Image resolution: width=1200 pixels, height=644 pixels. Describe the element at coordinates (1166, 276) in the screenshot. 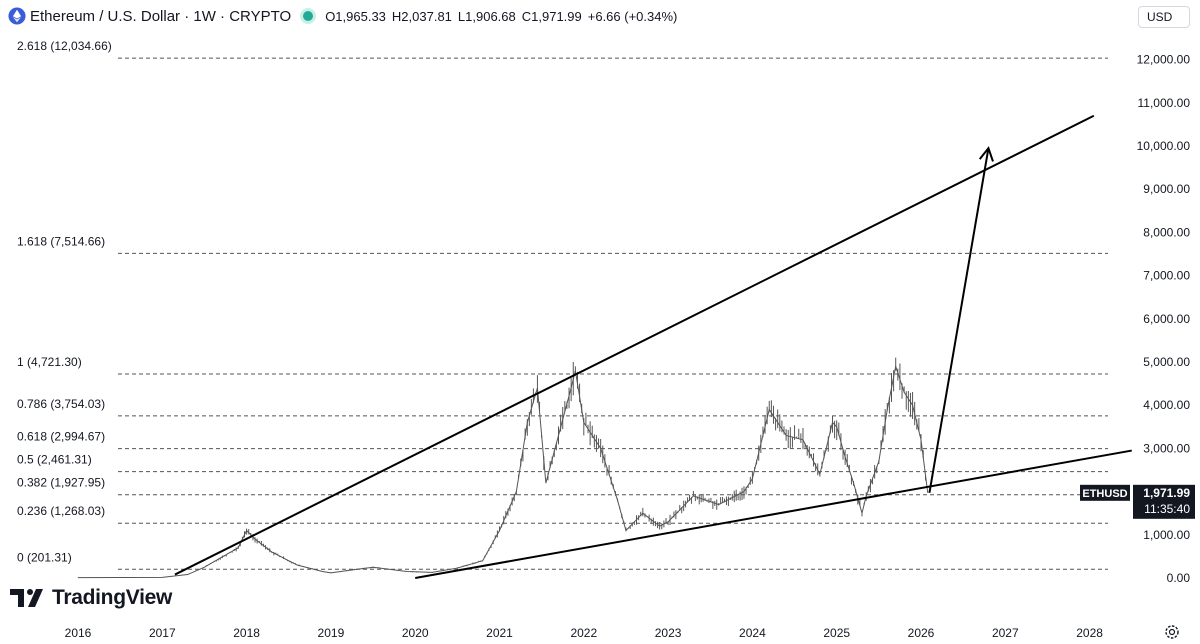

I see `y-tick-label: 7,000.00` at that location.